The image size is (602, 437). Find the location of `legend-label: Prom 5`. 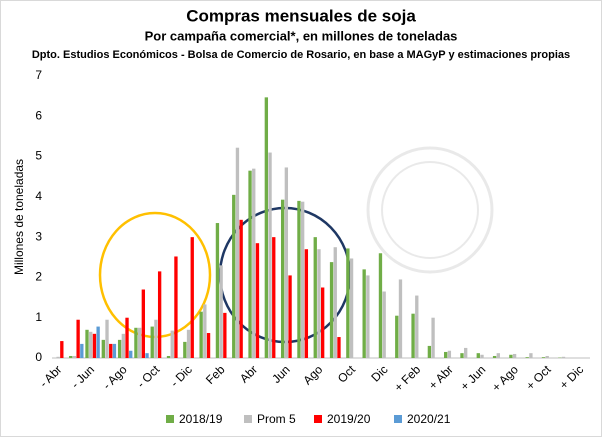

legend-label: Prom 5 is located at coordinates (276, 419).